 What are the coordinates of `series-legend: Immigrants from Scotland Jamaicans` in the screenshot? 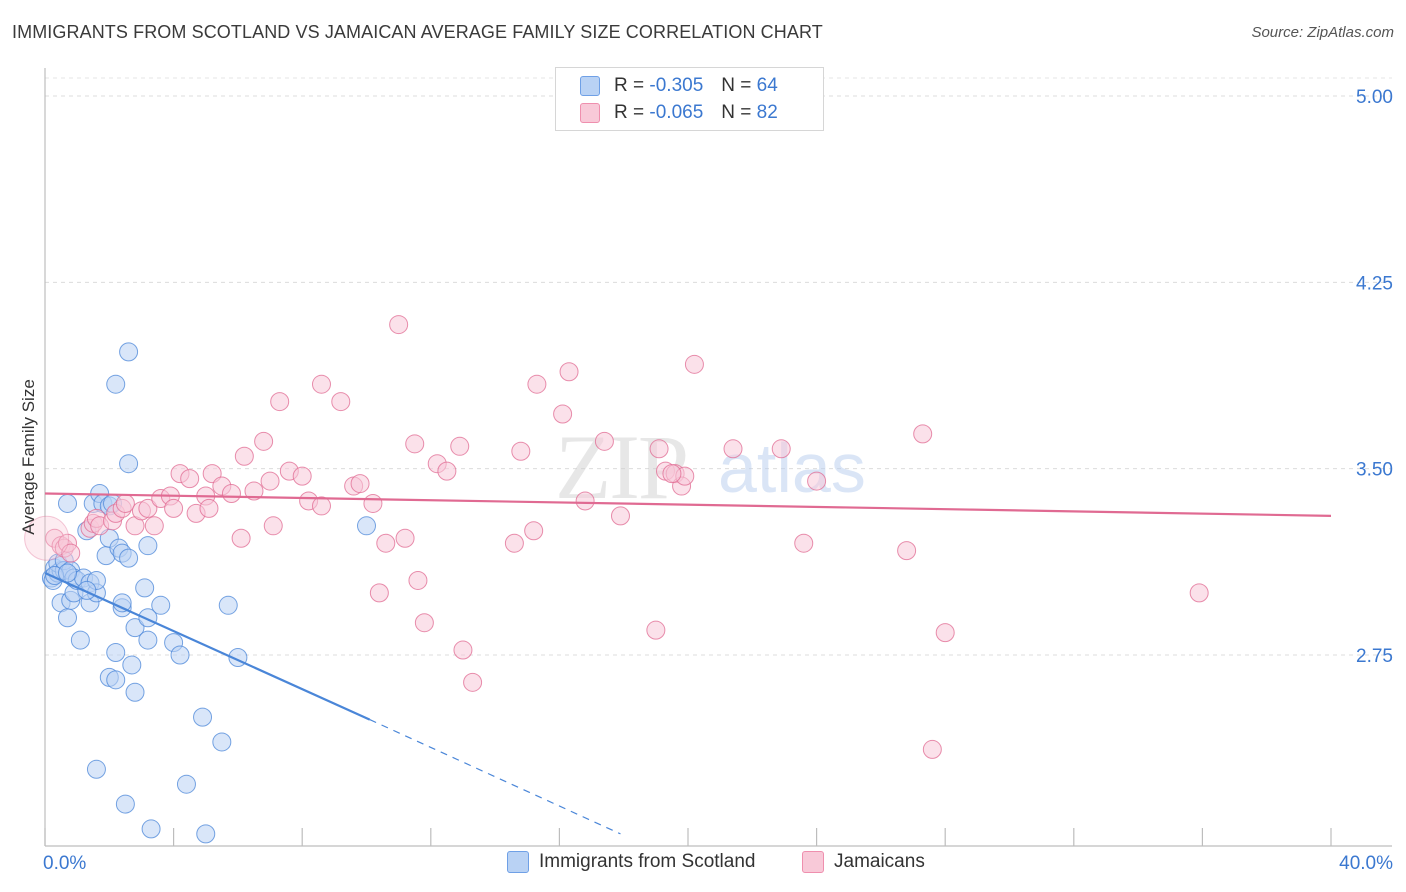 It's located at (703, 864).